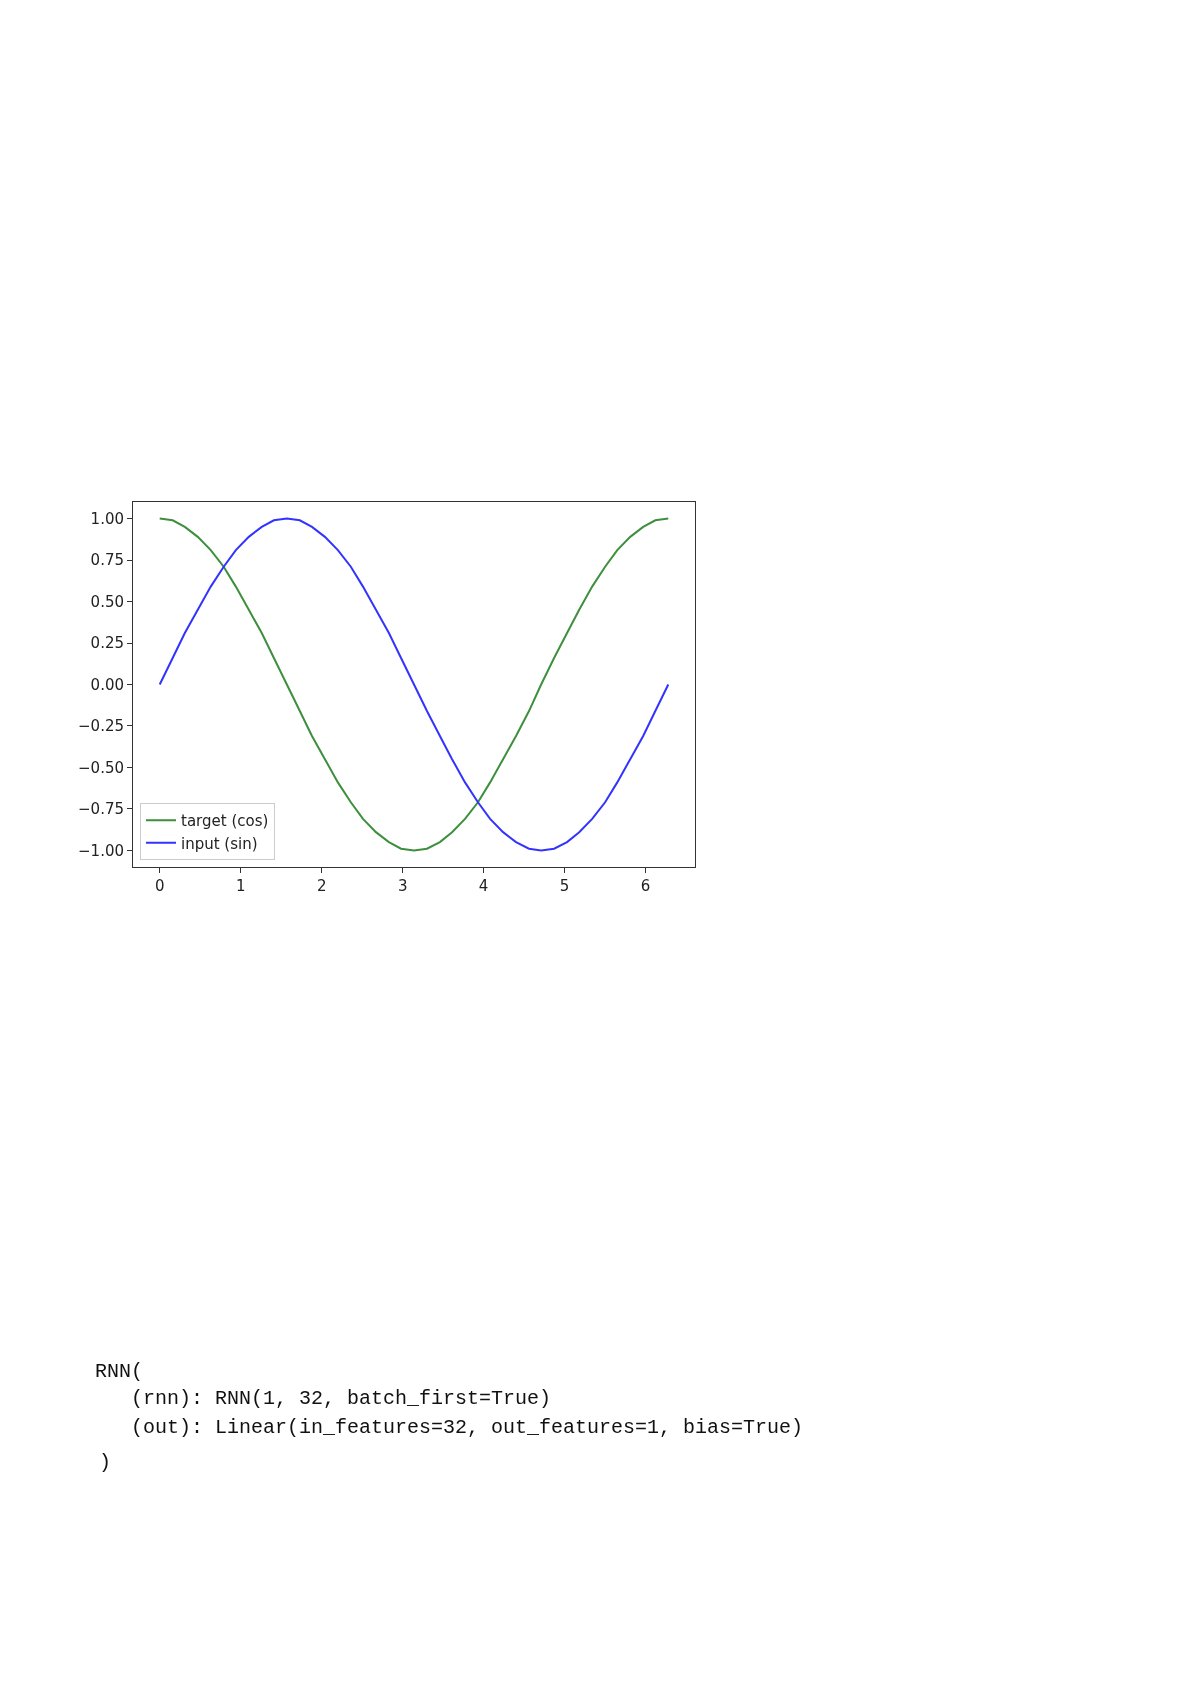 This screenshot has width=1191, height=1685. Describe the element at coordinates (225, 821) in the screenshot. I see `legend-label: target (cos)` at that location.